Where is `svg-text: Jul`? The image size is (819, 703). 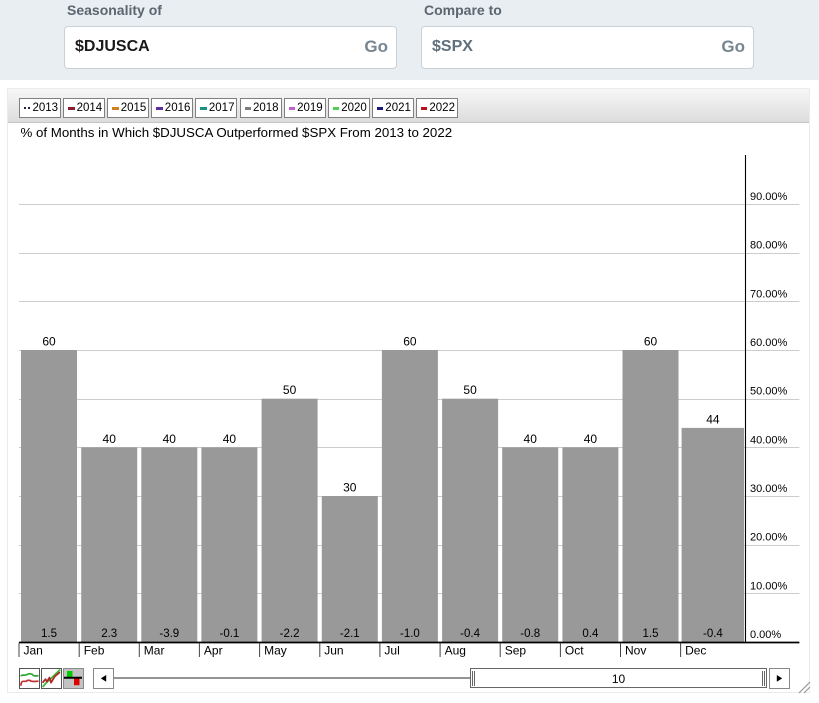 svg-text: Jul is located at coordinates (391, 651).